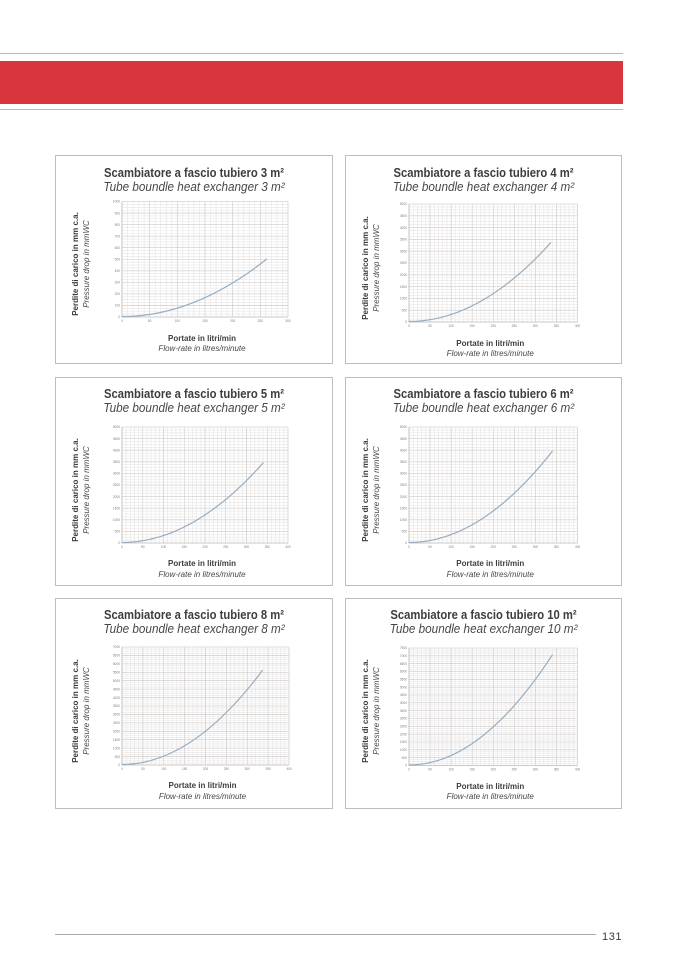  I want to click on svg-text: 7500, so click(403, 648).